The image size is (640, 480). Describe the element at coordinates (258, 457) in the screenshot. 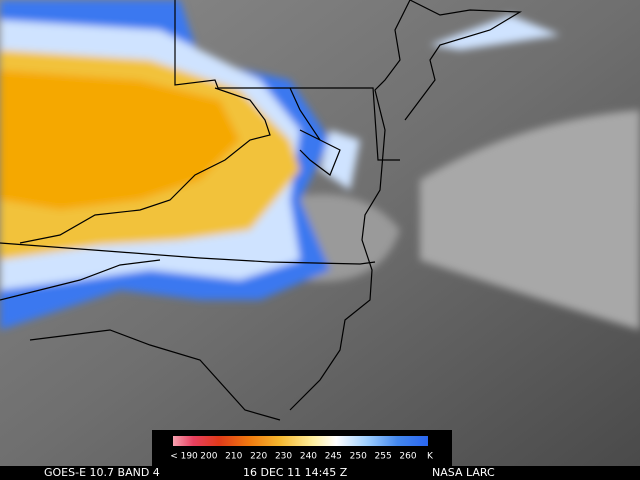

I see `colorbar-label: 220` at that location.